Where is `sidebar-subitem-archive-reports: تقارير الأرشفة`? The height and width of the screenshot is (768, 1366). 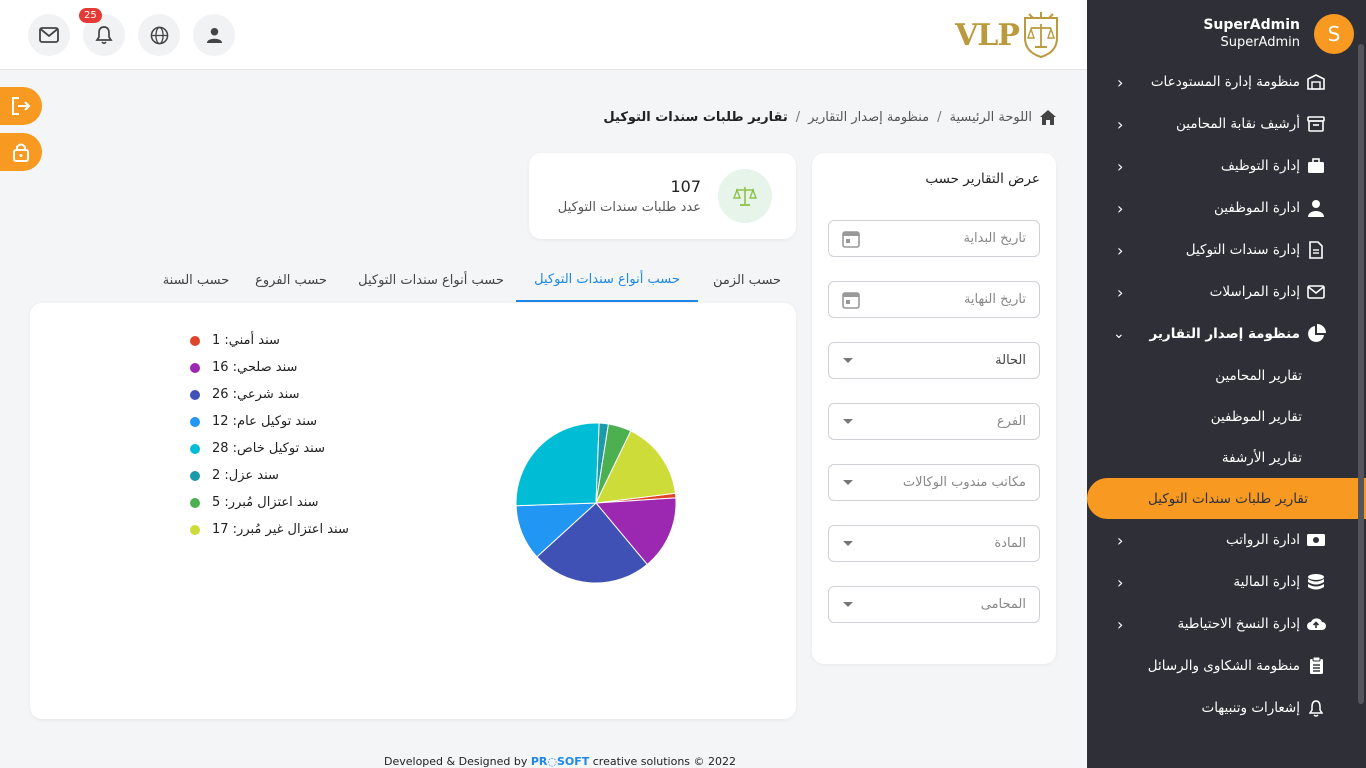
sidebar-subitem-archive-reports: تقارير الأرشفة is located at coordinates (1226, 457).